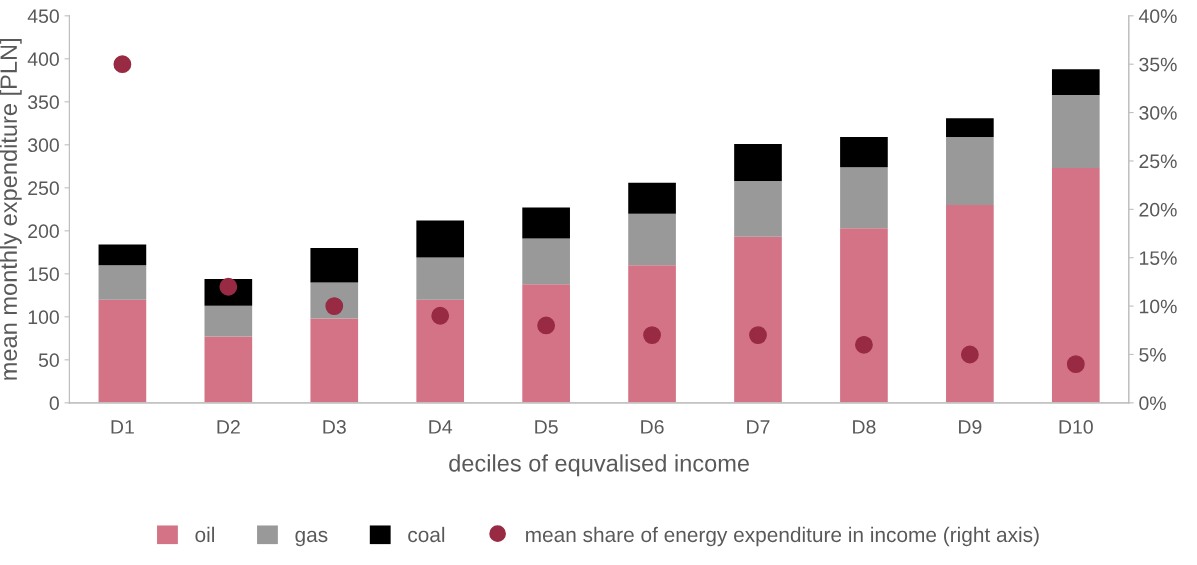 The width and height of the screenshot is (1197, 565). What do you see at coordinates (1158, 306) in the screenshot?
I see `y2-tick-label: 10%` at bounding box center [1158, 306].